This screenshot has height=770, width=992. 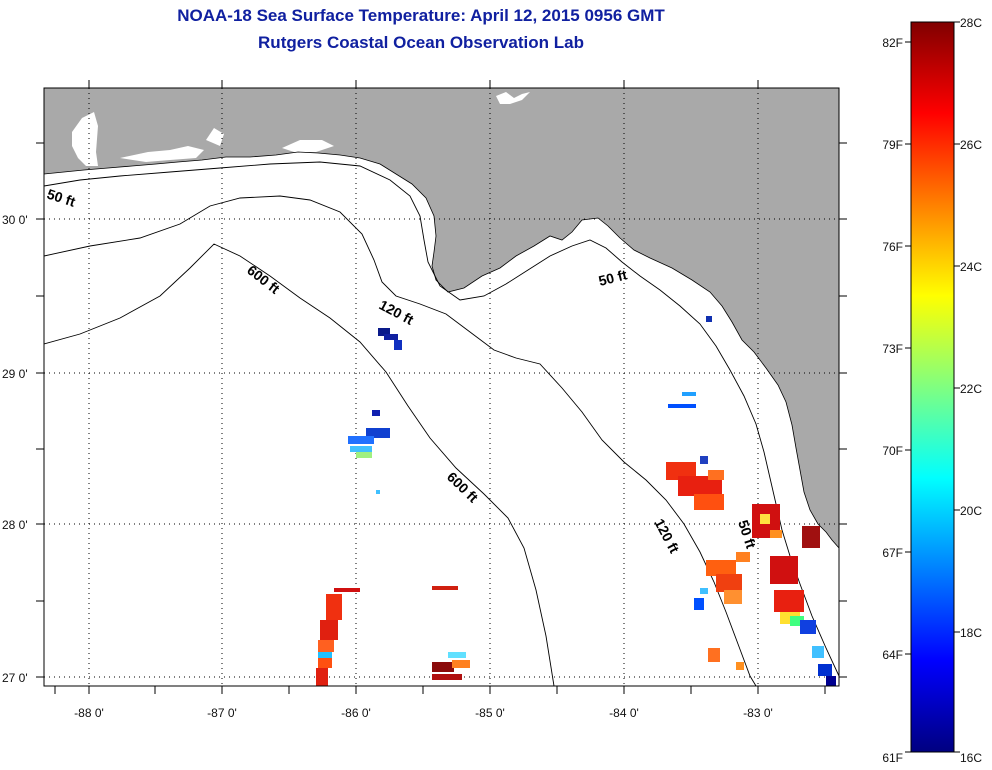 What do you see at coordinates (356, 713) in the screenshot?
I see `lon-label: -86 0'` at bounding box center [356, 713].